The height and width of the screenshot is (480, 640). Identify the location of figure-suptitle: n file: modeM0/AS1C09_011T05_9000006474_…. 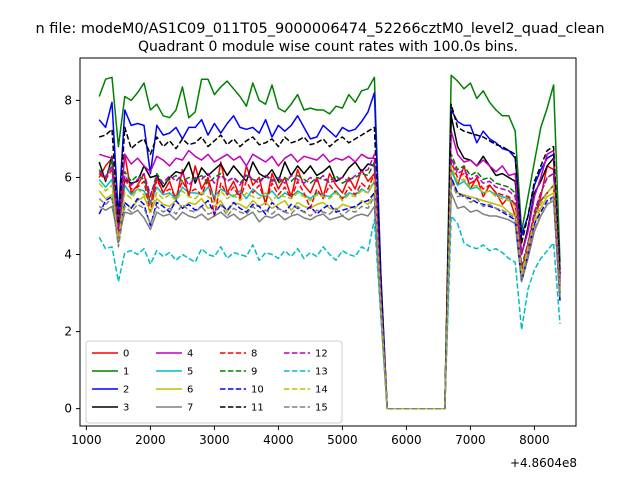
(319, 29).